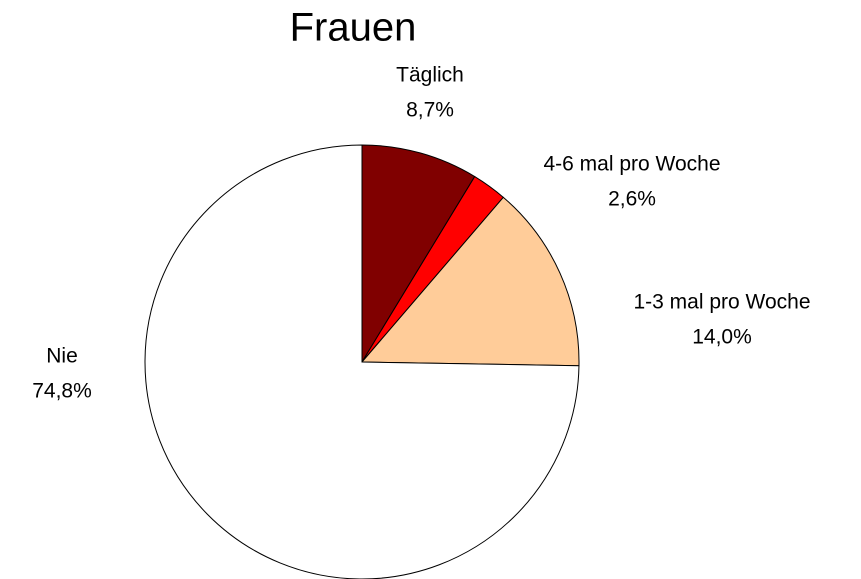  I want to click on slice-value-label: 74,8%, so click(62, 391).